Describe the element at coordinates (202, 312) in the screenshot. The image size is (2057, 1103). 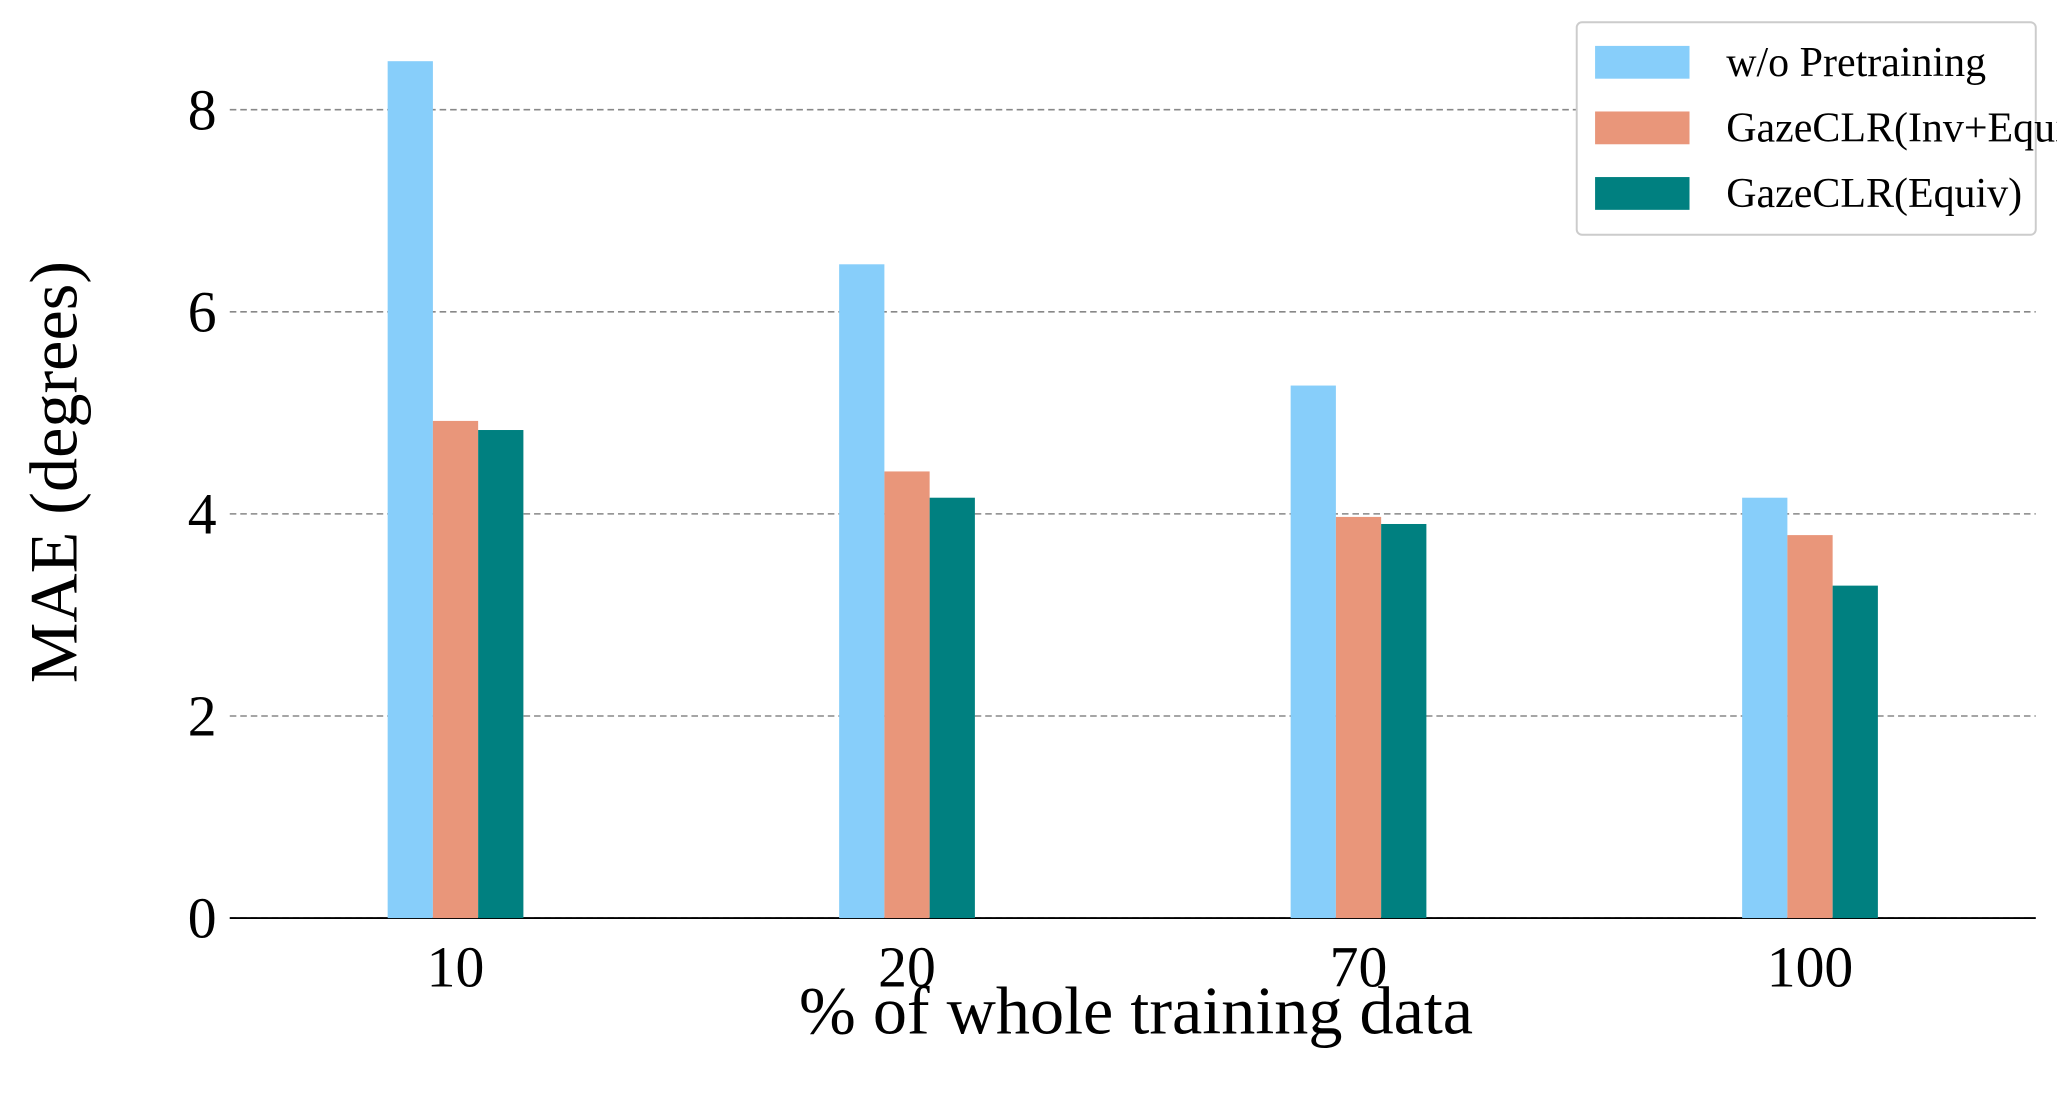
I see `y-tick-label: 6` at that location.